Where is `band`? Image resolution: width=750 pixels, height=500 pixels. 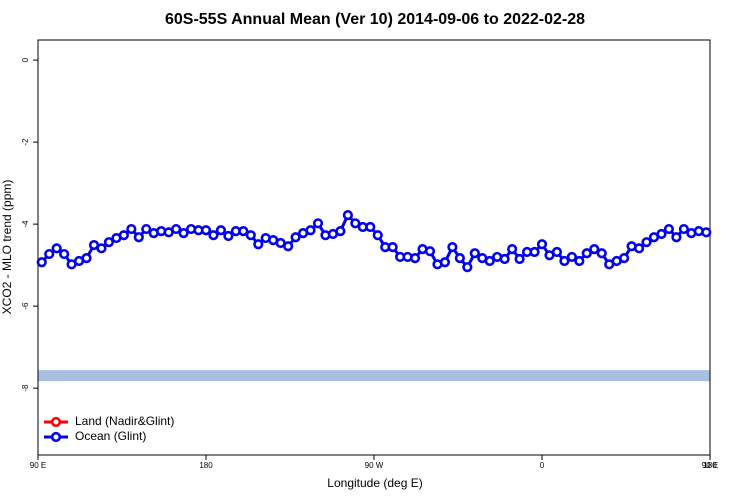
band is located at coordinates (374, 376).